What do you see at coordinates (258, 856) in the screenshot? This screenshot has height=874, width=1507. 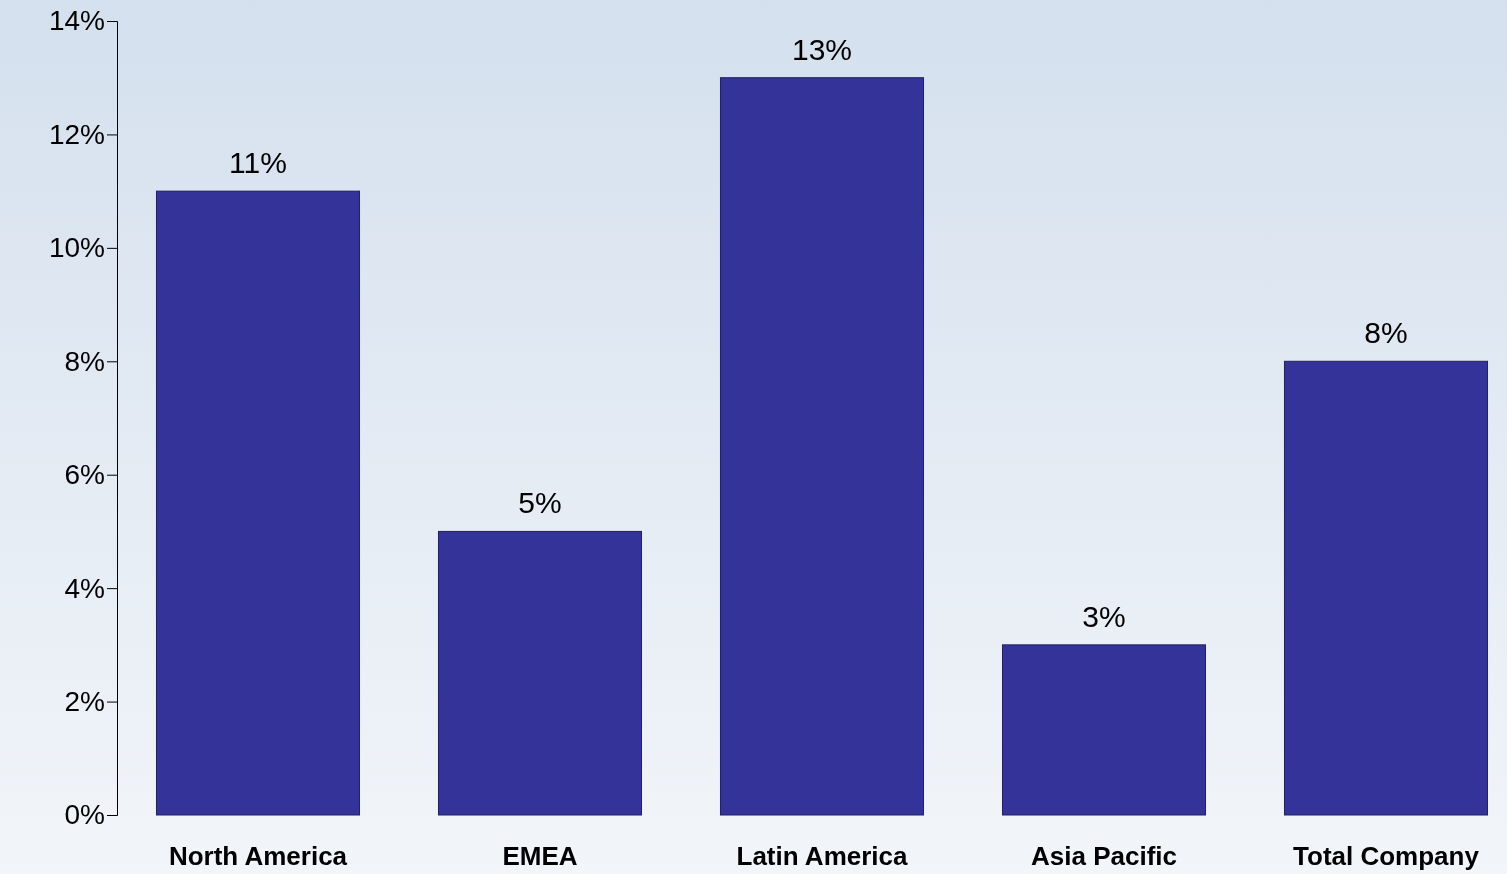 I see `x-tick-label: North America` at bounding box center [258, 856].